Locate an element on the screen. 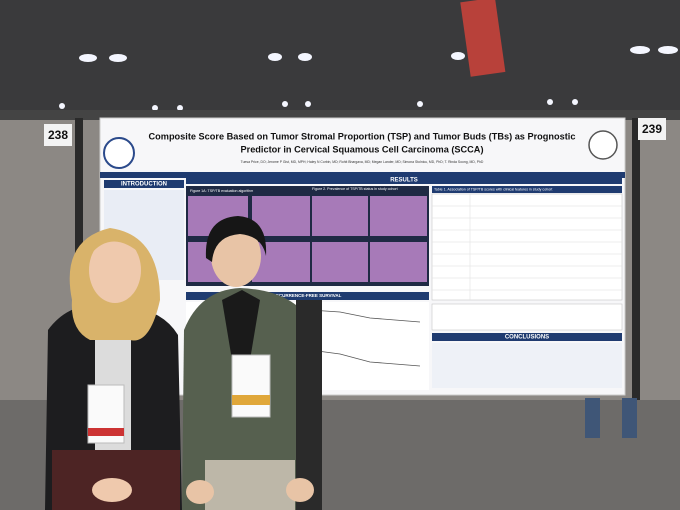 The width and height of the screenshot is (680, 510). figure-caption: RECURRENCE-FREE SURVIVAL is located at coordinates (307, 295).